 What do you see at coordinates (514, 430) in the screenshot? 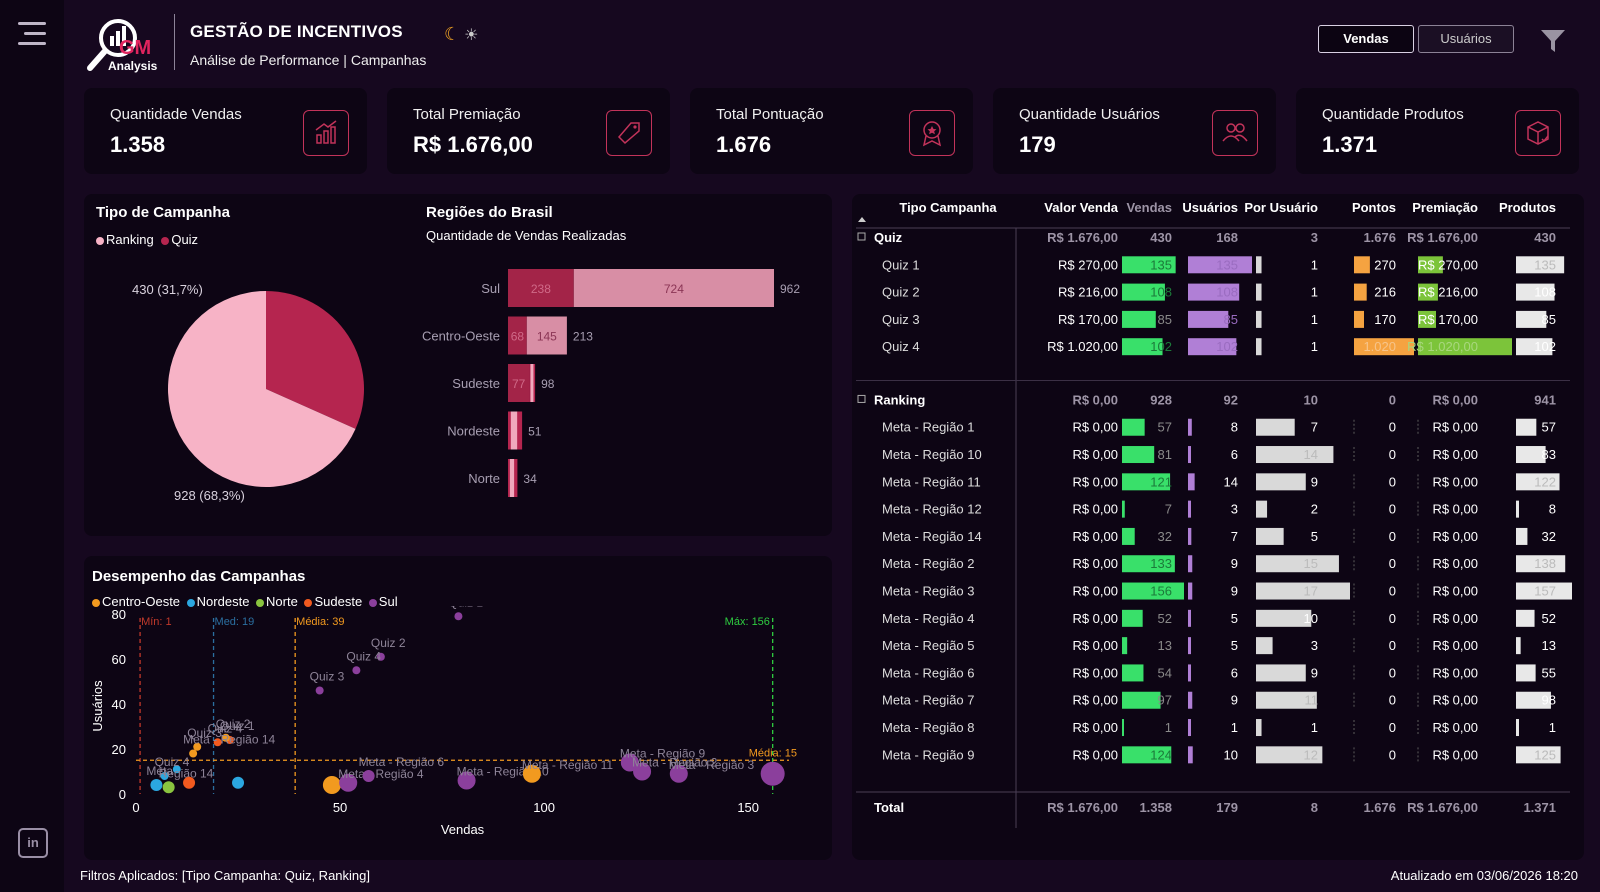
I see `bar-ranking-highlight` at bounding box center [514, 430].